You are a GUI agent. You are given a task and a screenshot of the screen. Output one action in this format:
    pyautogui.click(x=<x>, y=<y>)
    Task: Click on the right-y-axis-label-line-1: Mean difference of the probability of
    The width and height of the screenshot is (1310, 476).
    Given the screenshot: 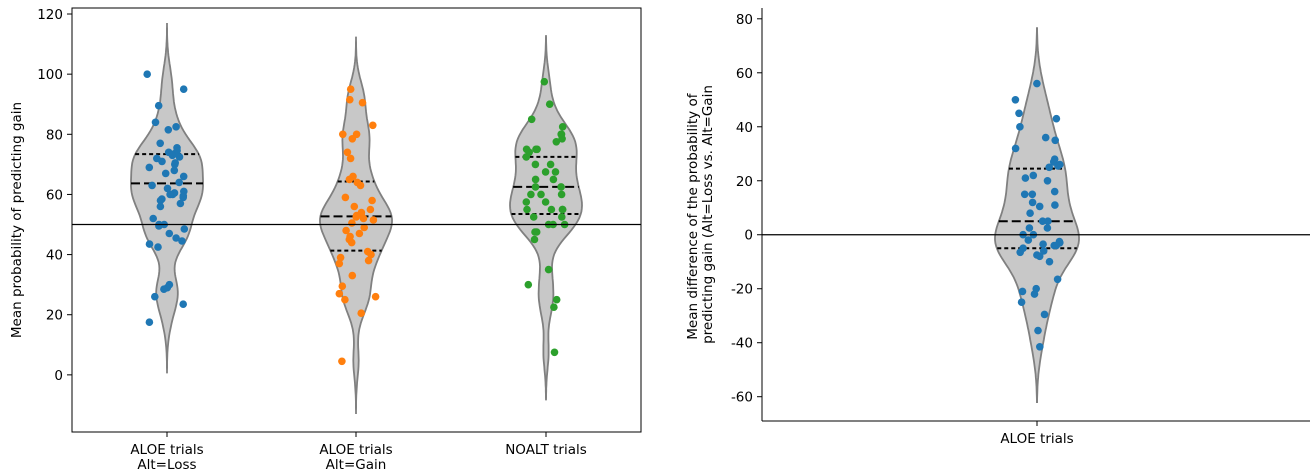 What is the action you would take?
    pyautogui.click(x=693, y=215)
    